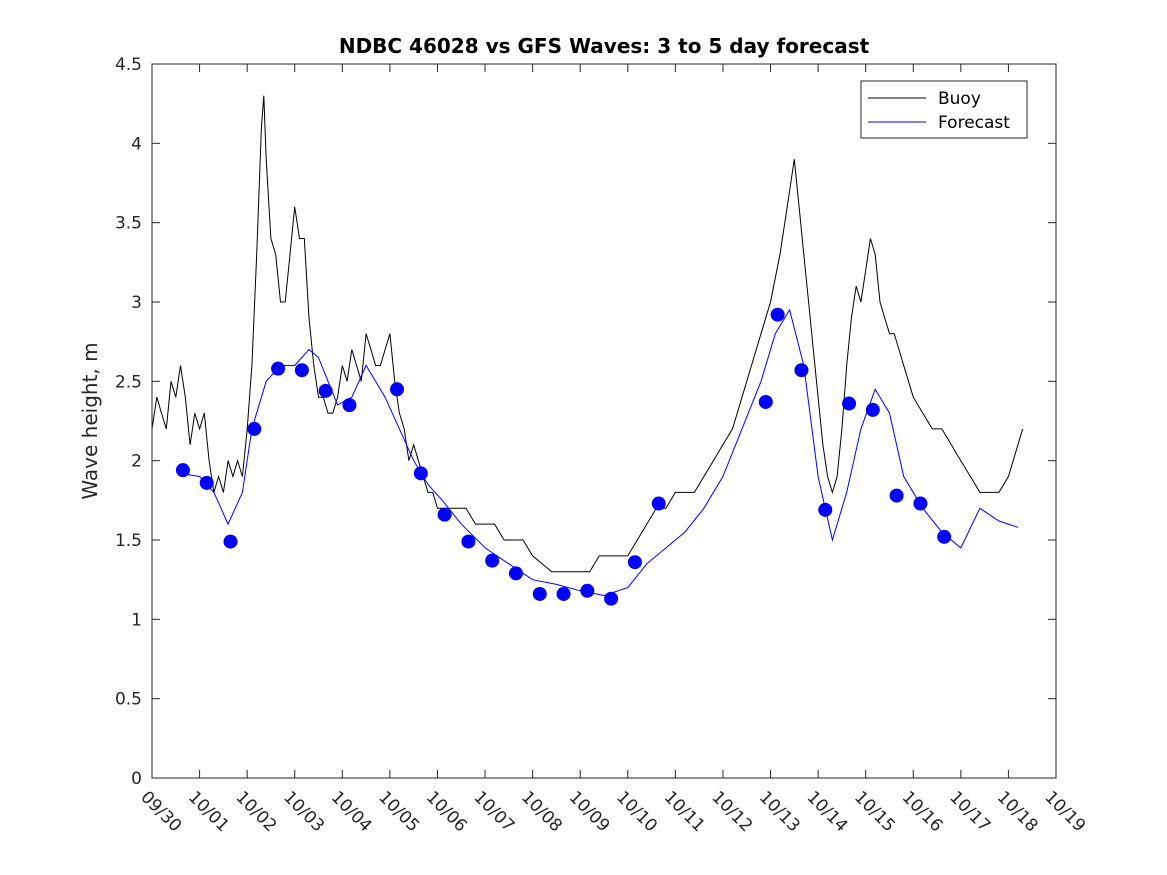  I want to click on x-tick-label: 10/13, so click(779, 811).